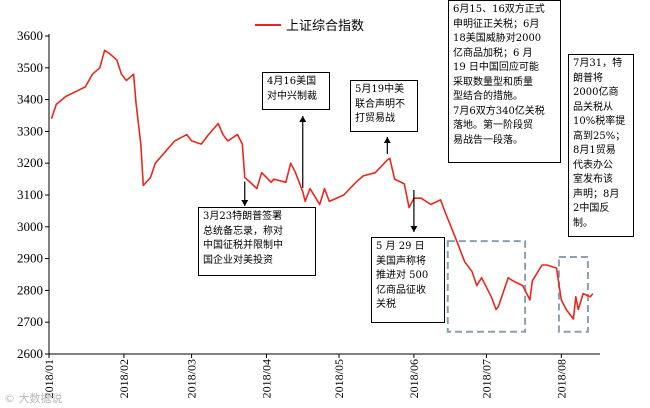 The width and height of the screenshot is (650, 408). What do you see at coordinates (30, 321) in the screenshot?
I see `y-tick-label: 2700` at bounding box center [30, 321].